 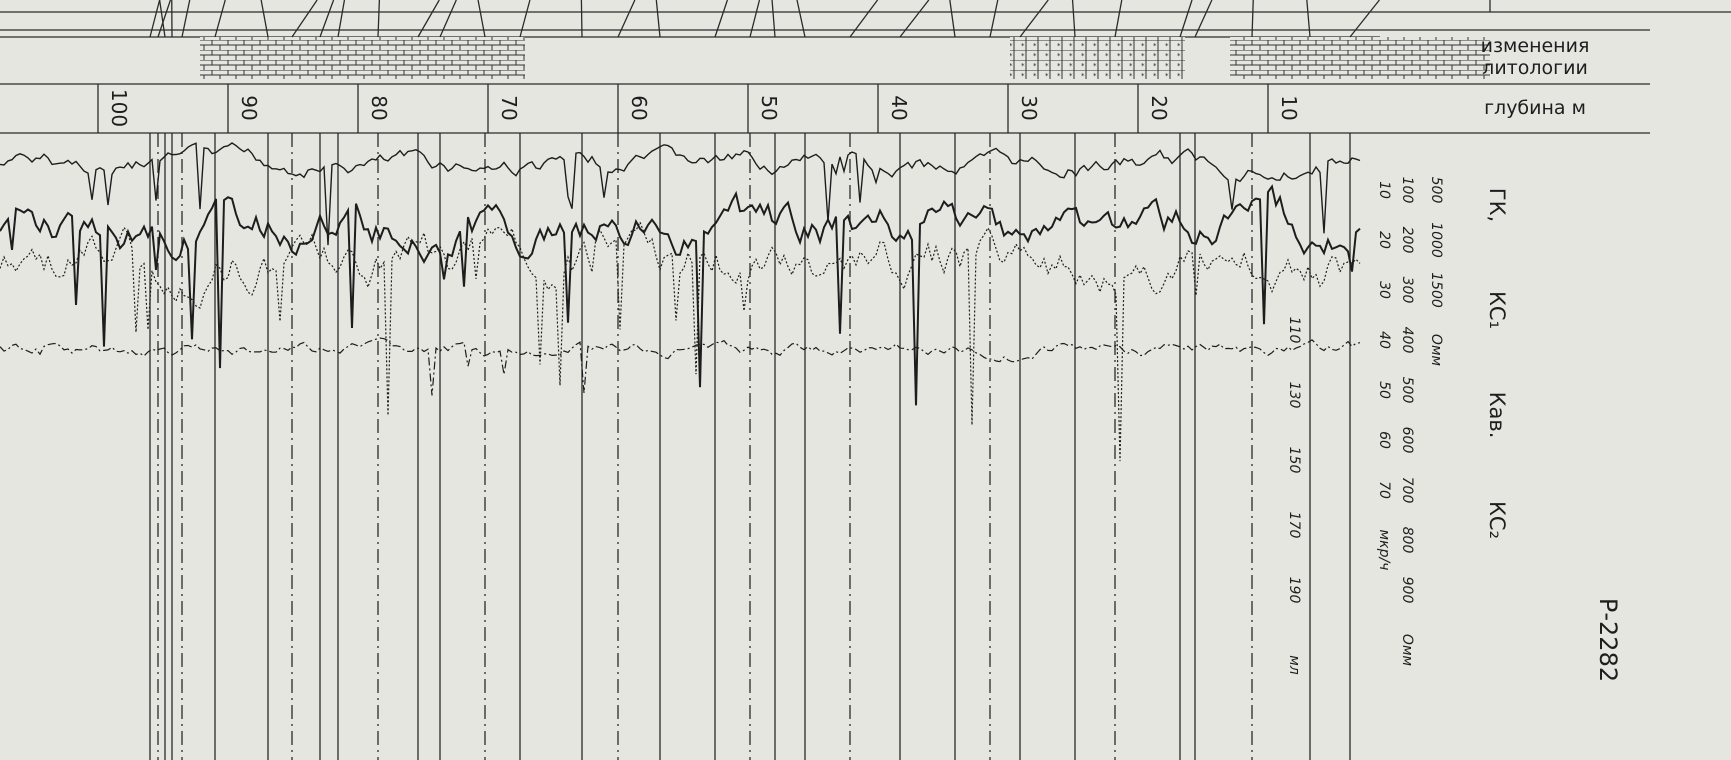 I want to click on scale-tick: 700, so click(x=1407, y=490).